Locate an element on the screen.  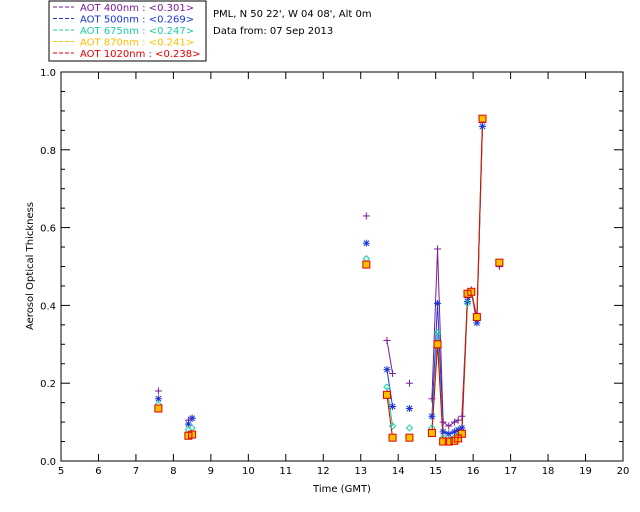
x-axis-label: Time (GMT) is located at coordinates (341, 489).